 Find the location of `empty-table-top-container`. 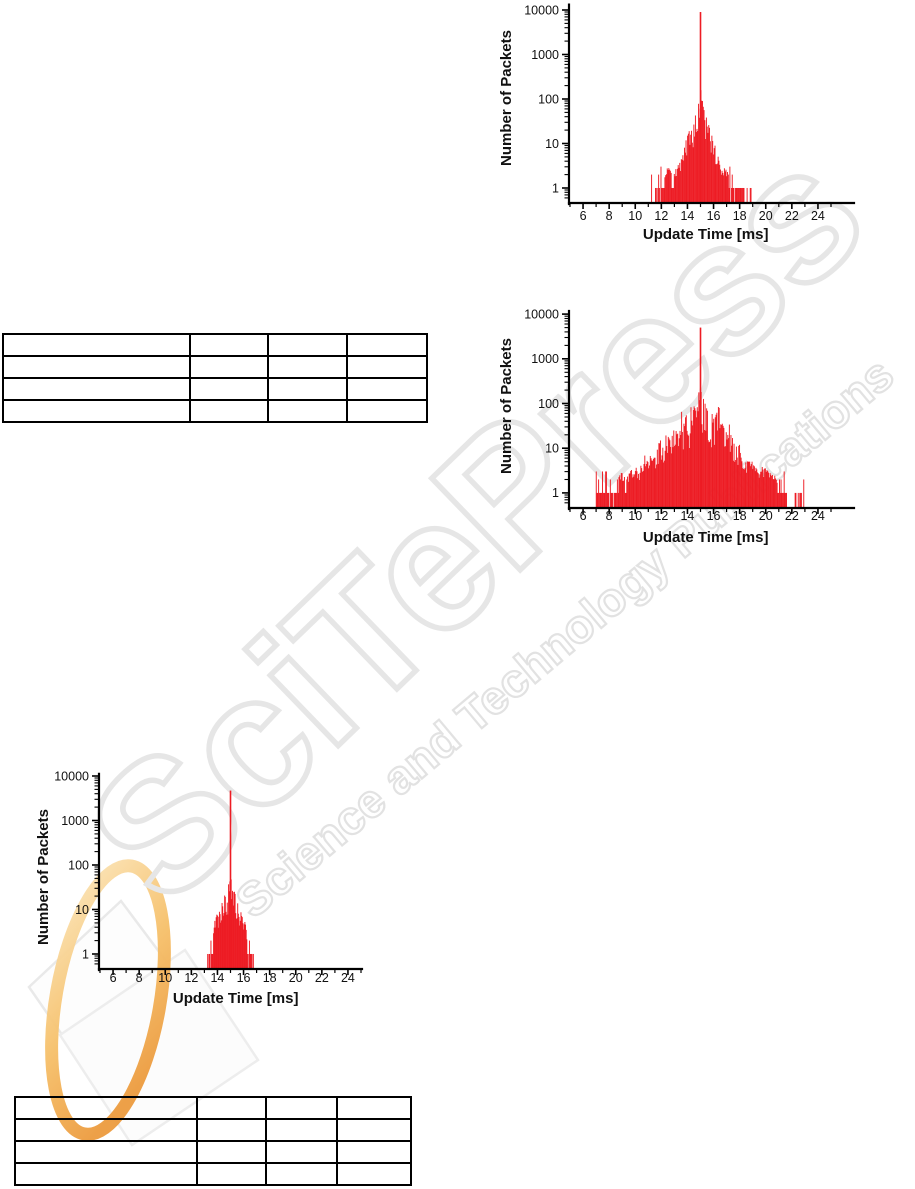

empty-table-top-container is located at coordinates (214, 378).